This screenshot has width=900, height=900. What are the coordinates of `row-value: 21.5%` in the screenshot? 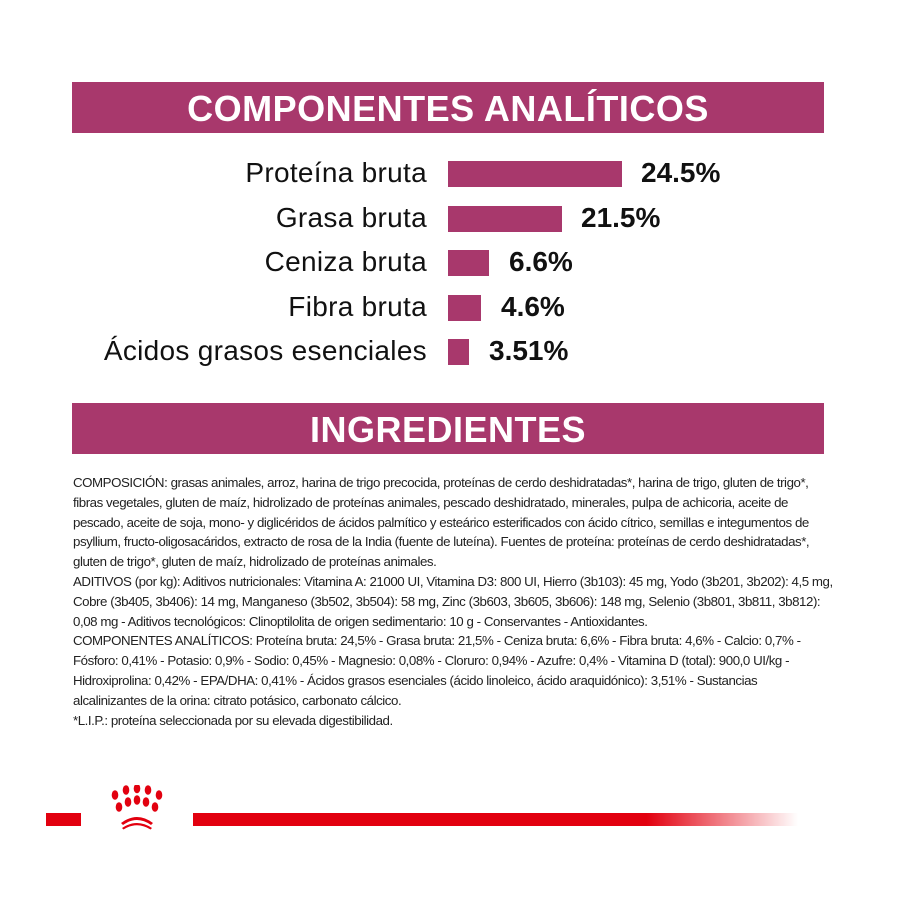 It's located at (621, 217).